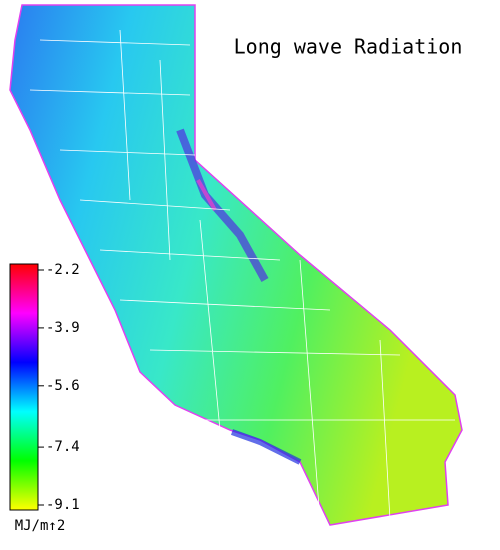  Describe the element at coordinates (222, 205) in the screenshot. I see `sierra-band` at that location.